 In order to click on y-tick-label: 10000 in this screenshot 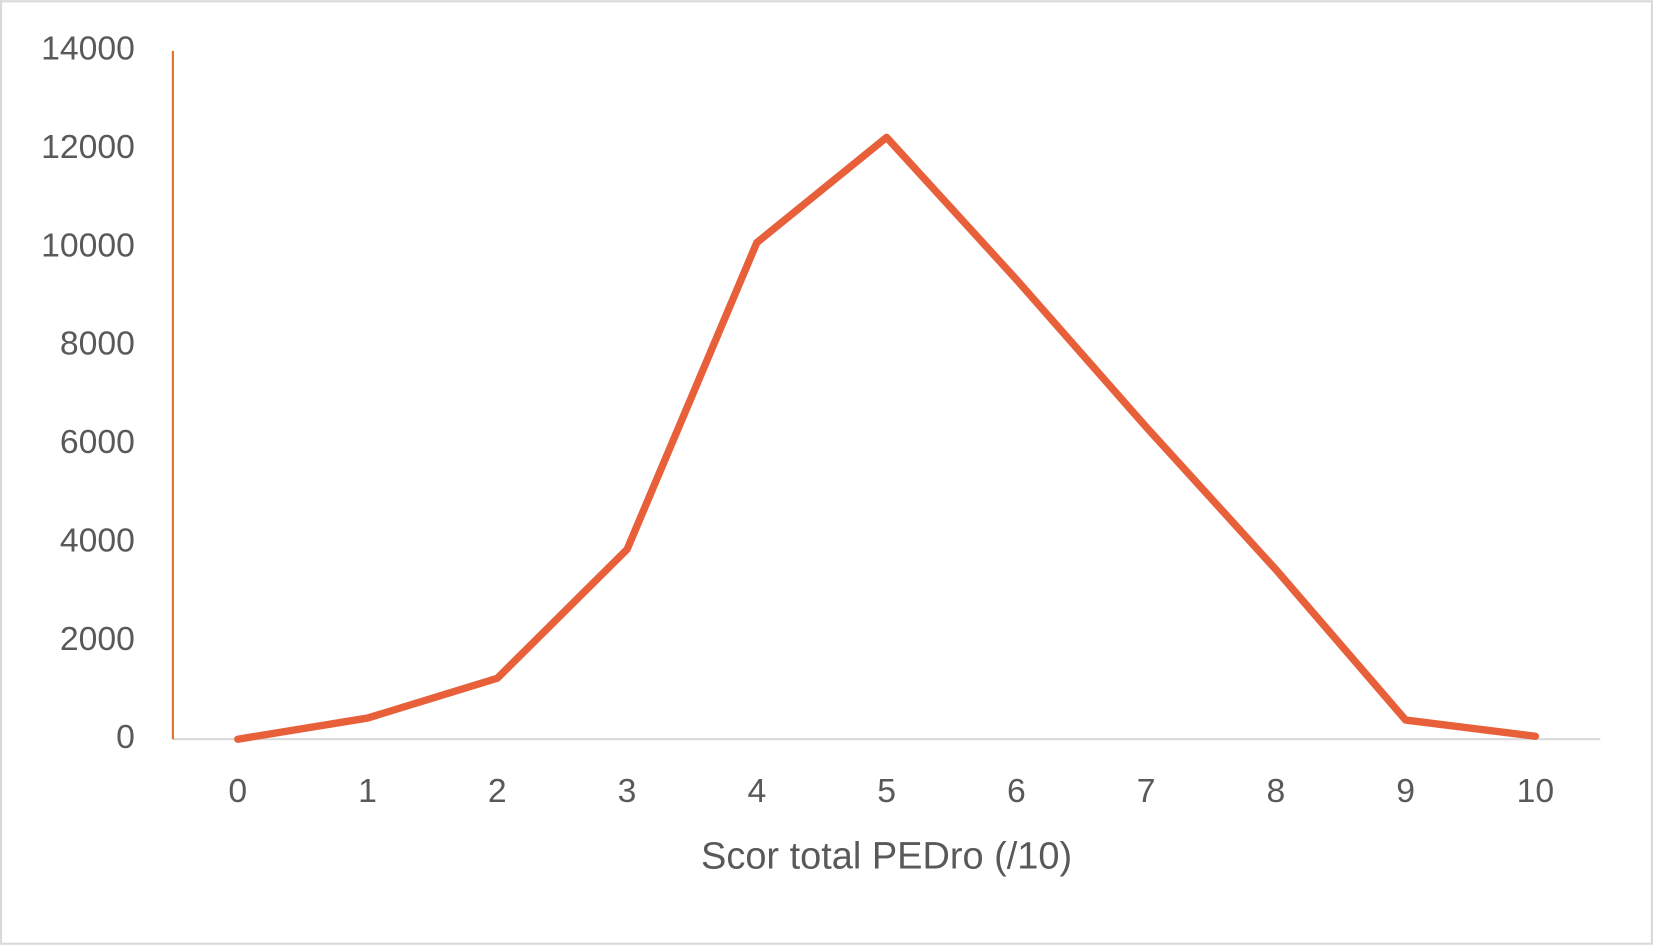, I will do `click(88, 245)`.